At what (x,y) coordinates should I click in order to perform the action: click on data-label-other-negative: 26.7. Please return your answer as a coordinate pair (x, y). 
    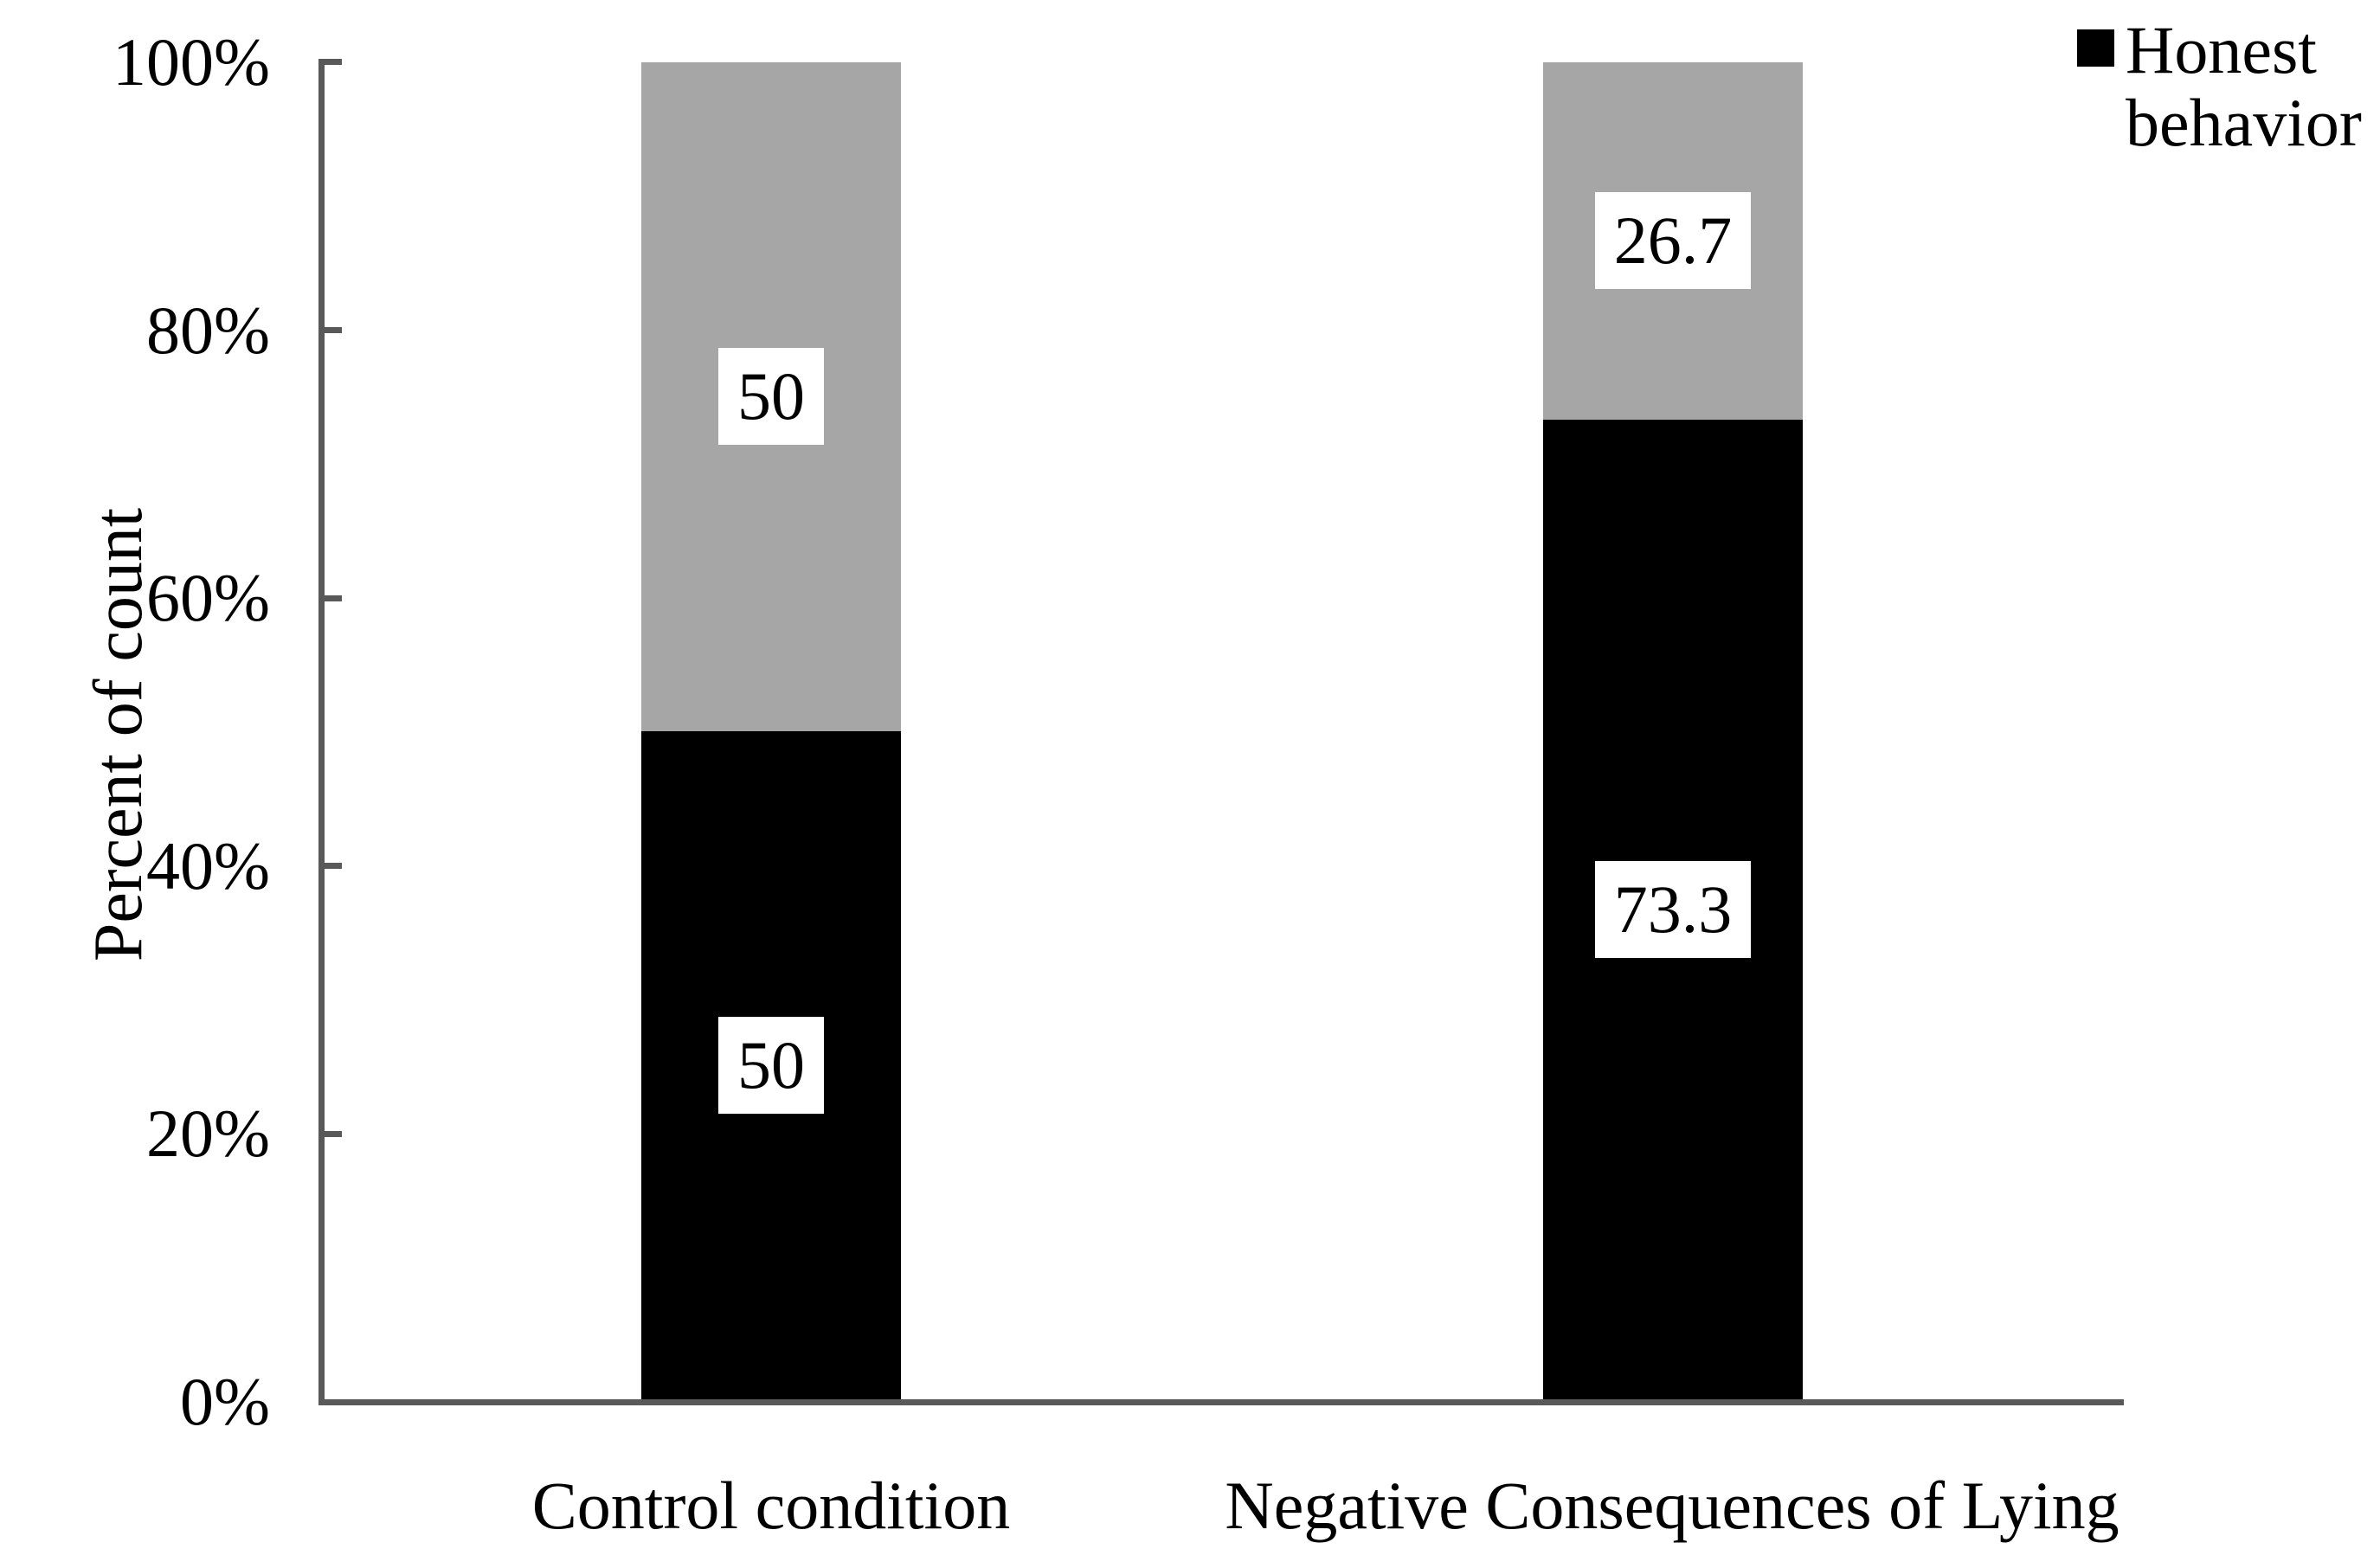
    Looking at the image, I should click on (1673, 241).